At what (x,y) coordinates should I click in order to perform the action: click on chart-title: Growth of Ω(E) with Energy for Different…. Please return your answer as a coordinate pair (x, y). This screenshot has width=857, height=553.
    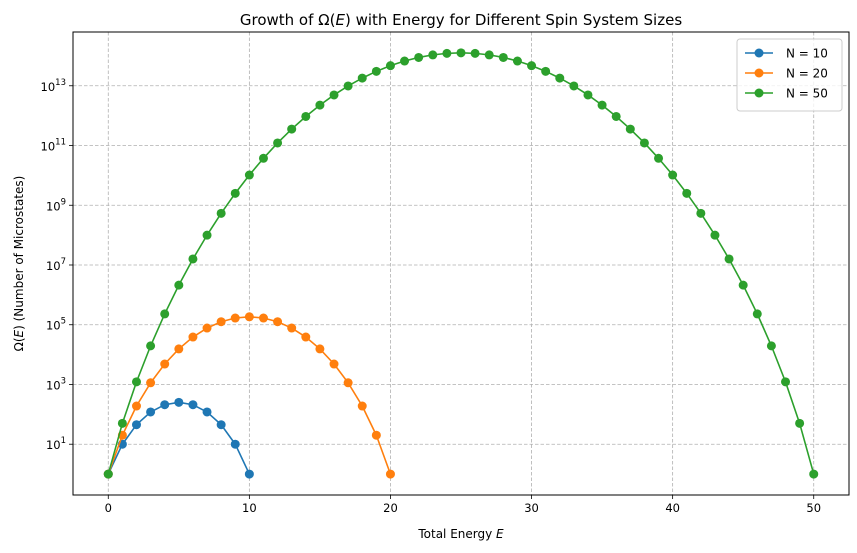
    Looking at the image, I should click on (461, 20).